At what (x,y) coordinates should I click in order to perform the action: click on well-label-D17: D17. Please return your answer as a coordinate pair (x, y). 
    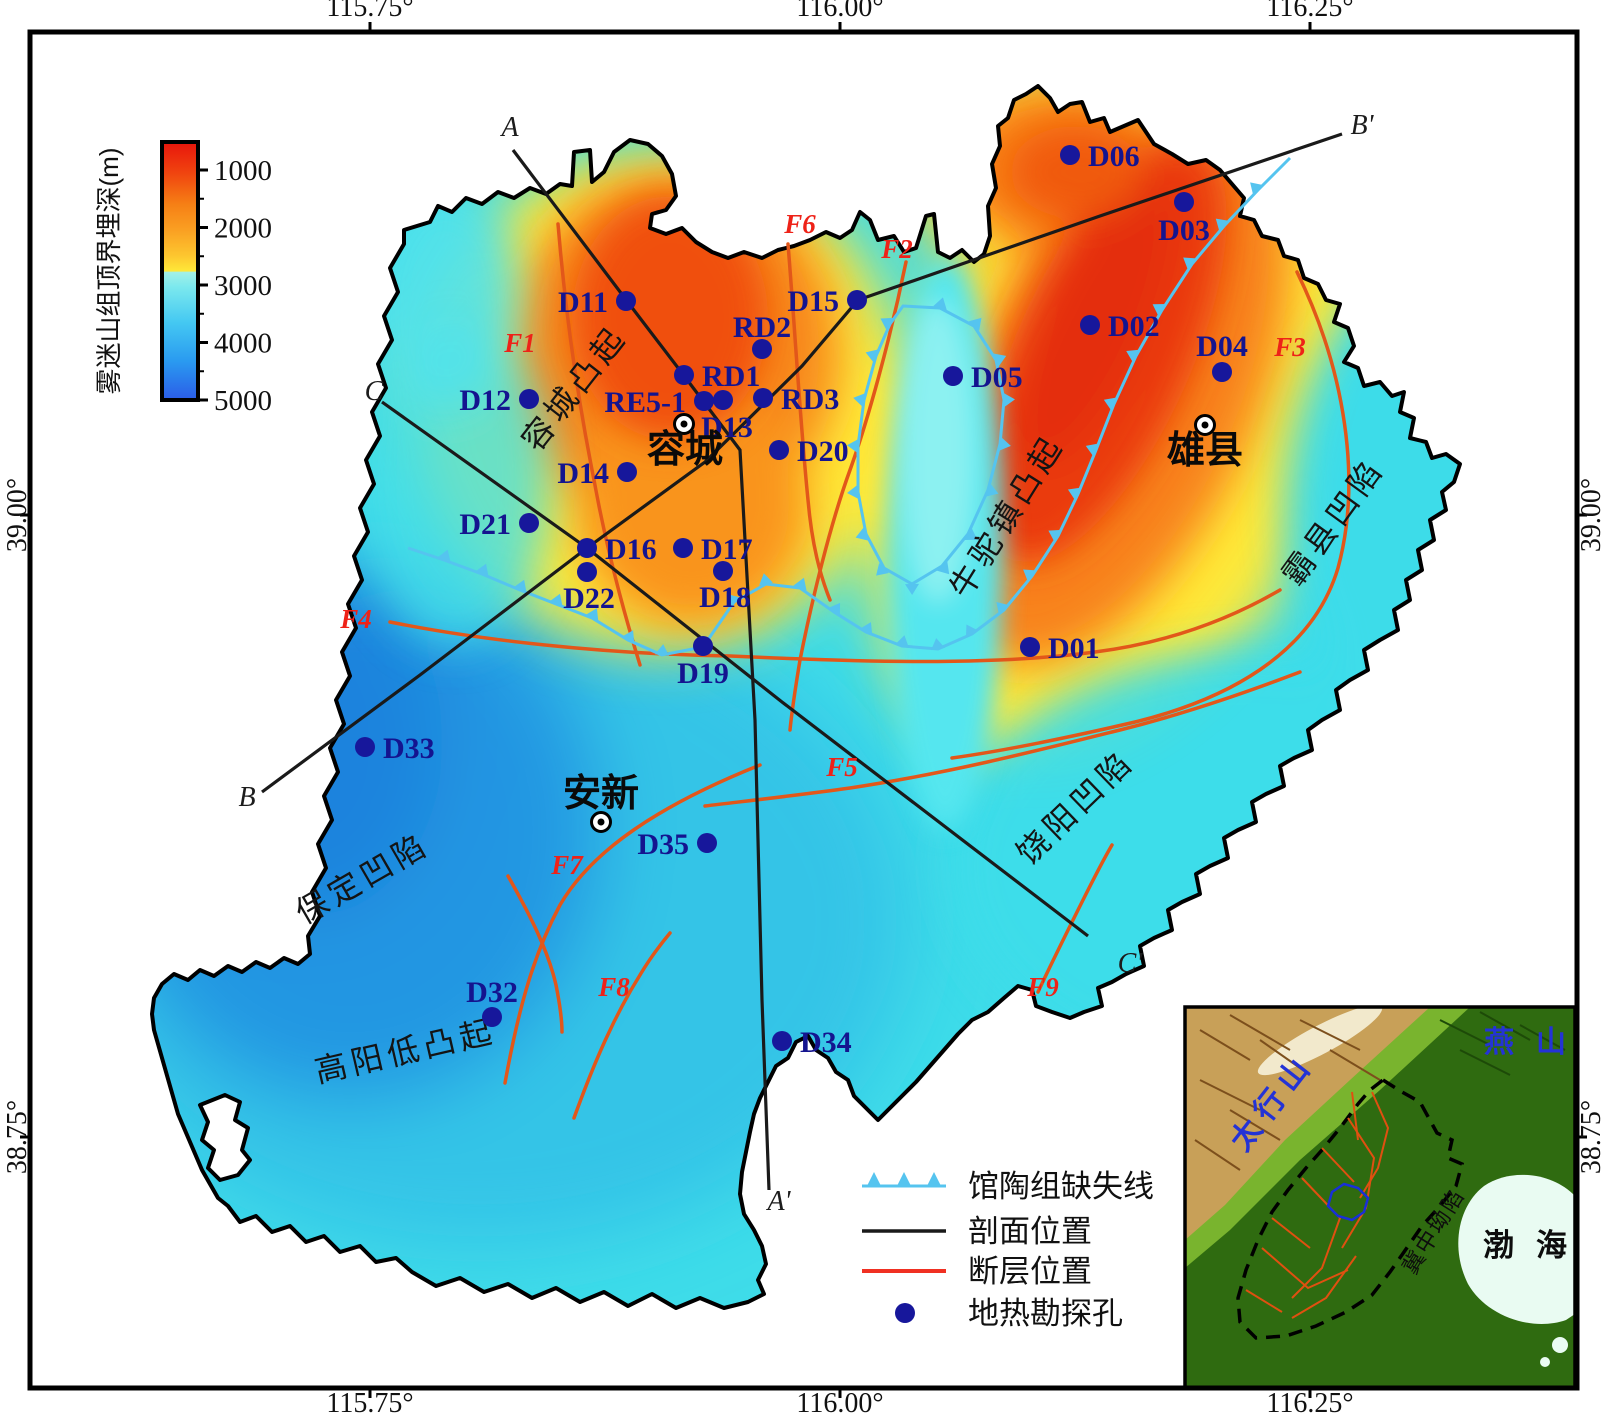
    Looking at the image, I should click on (727, 549).